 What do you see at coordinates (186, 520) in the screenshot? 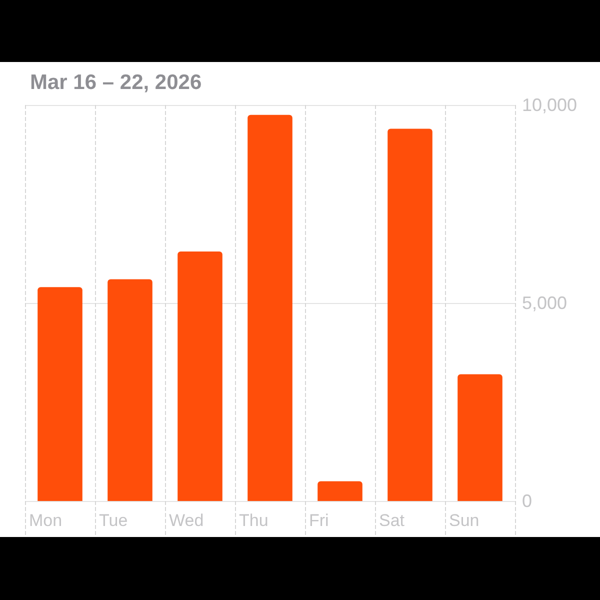
I see `x-tick-label: Wed` at bounding box center [186, 520].